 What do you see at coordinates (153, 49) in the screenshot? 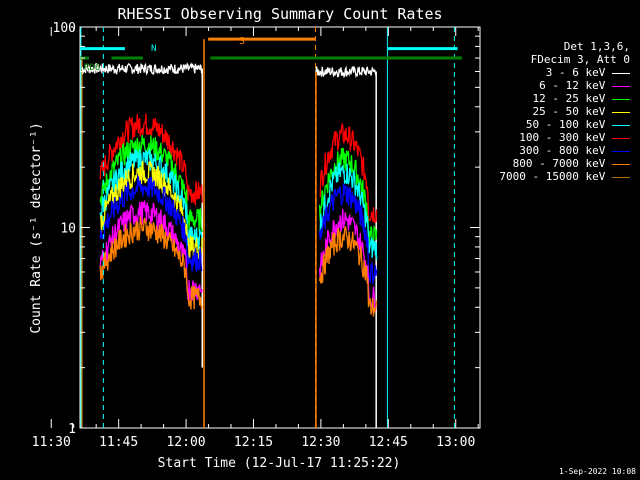
I see `flag-label-n: N` at bounding box center [153, 49].